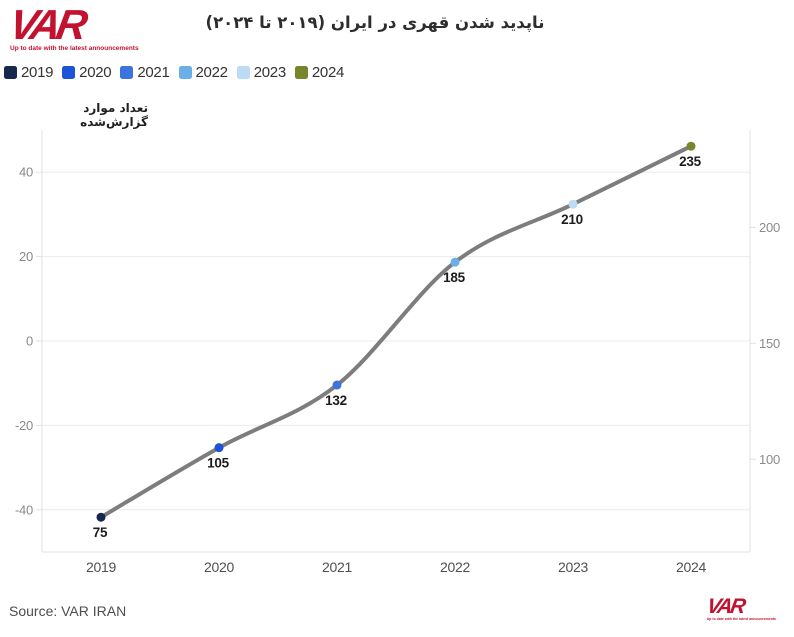  I want to click on source-caption: Source: VAR IRAN, so click(68, 611).